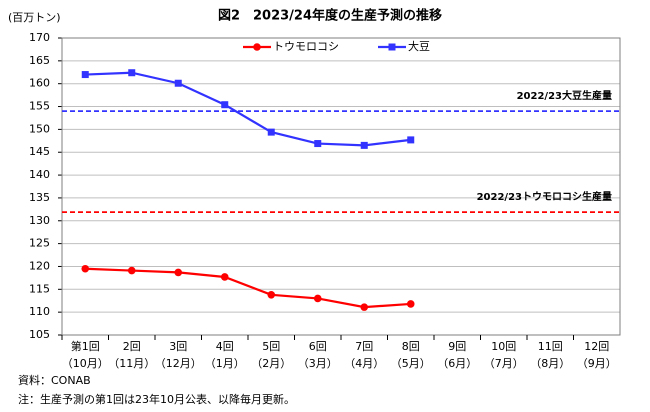 This screenshot has width=650, height=412. What do you see at coordinates (271, 355) in the screenshot?
I see `x-tick-label: 5回 （2月）` at bounding box center [271, 355].